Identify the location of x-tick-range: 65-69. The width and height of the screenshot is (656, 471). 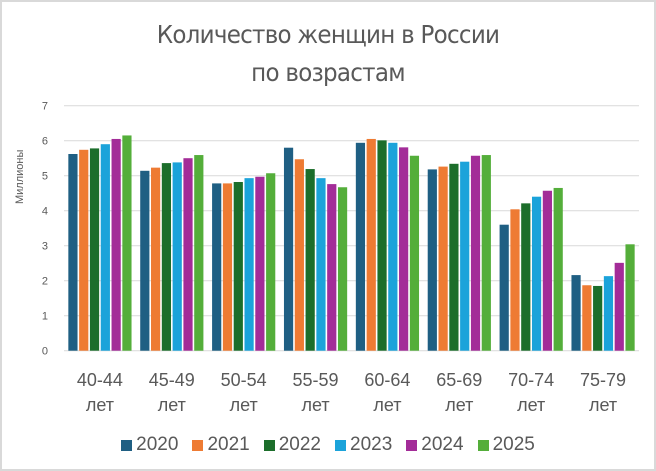
(459, 380).